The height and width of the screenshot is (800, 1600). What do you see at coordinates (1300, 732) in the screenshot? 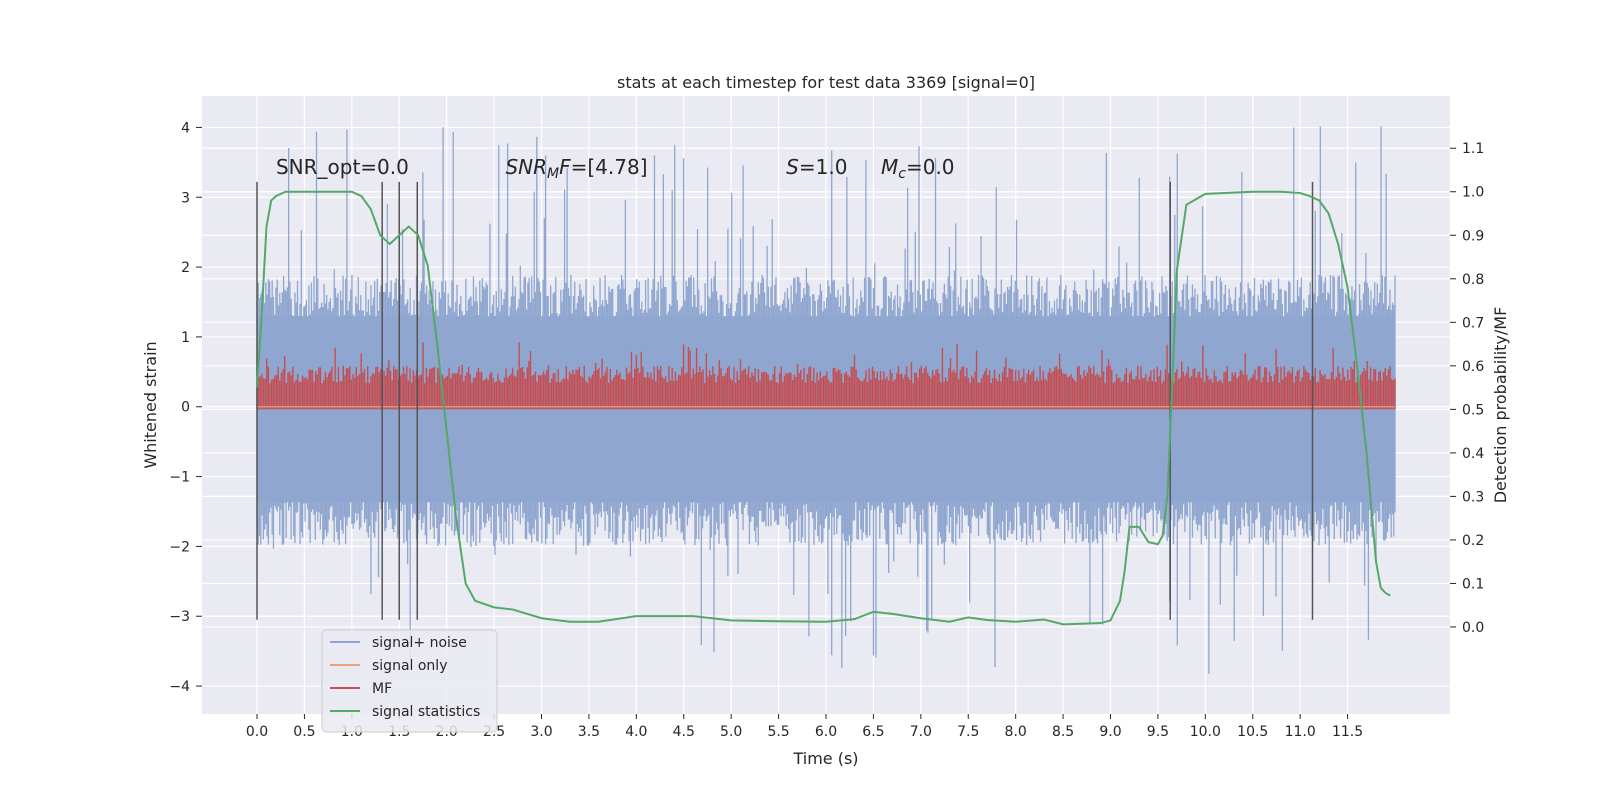
I see `x-tick-label: 11.0` at bounding box center [1300, 732].